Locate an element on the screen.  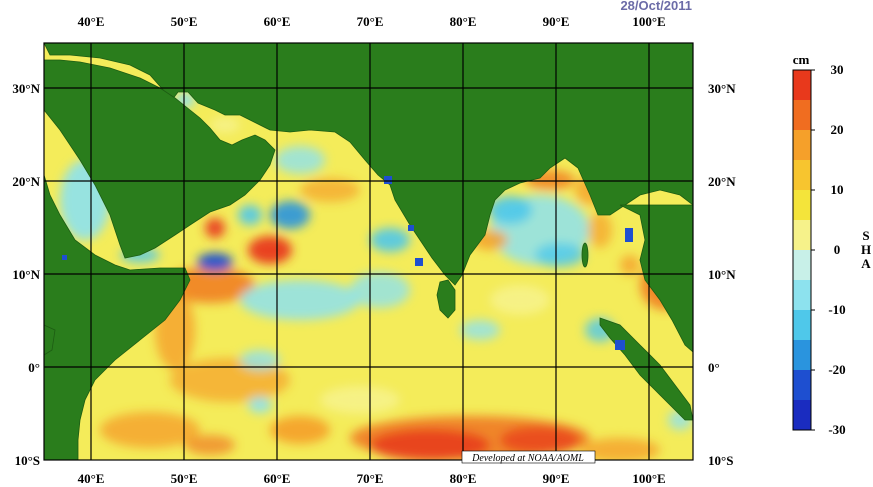
date-label: 28/Oct/2011 is located at coordinates (656, 6).